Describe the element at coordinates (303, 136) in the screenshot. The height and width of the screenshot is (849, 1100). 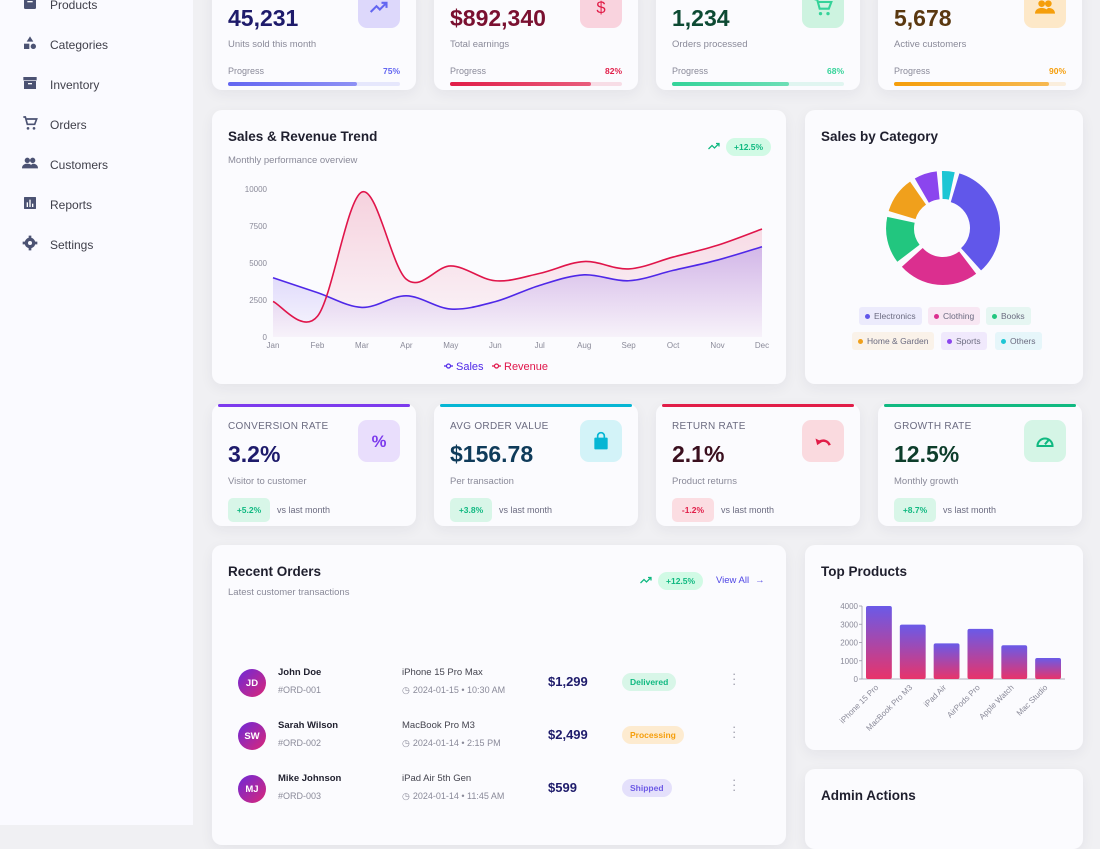
I see `trend-title: Sales & Revenue Trend` at that location.